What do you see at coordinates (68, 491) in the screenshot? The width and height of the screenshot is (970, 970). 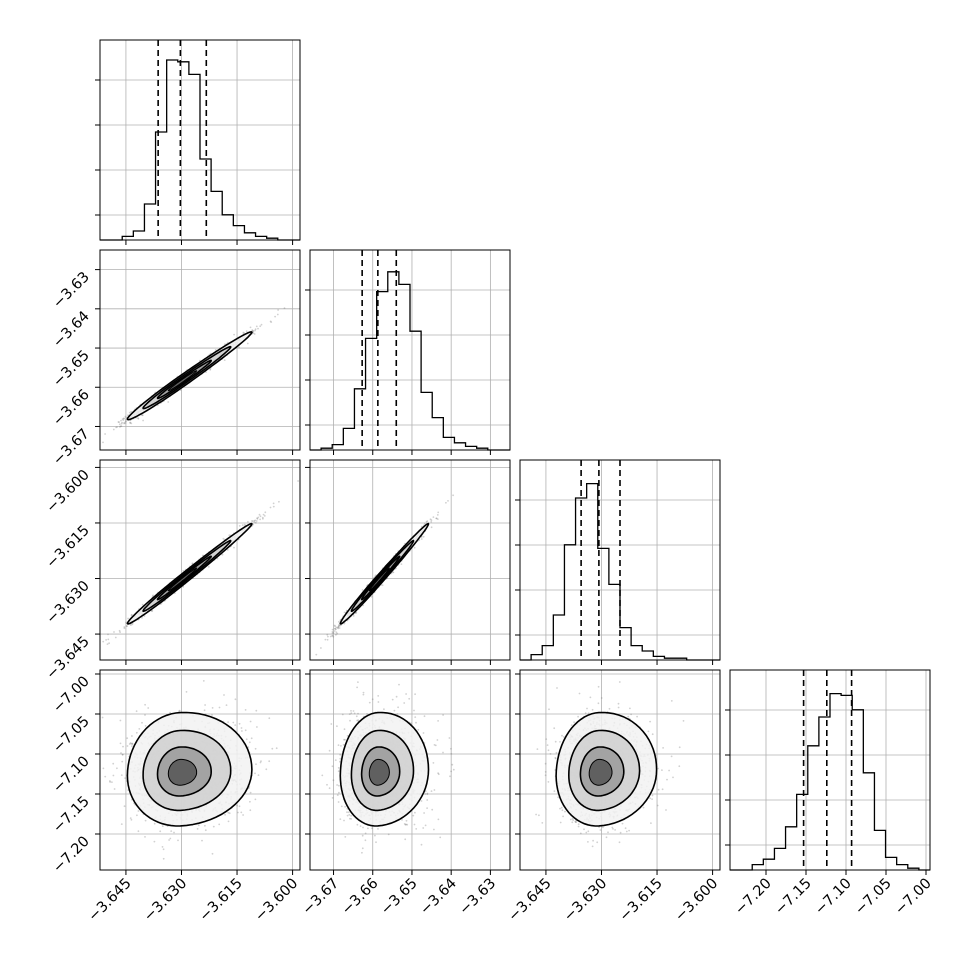 I see `y-tick-label: −3.600` at bounding box center [68, 491].